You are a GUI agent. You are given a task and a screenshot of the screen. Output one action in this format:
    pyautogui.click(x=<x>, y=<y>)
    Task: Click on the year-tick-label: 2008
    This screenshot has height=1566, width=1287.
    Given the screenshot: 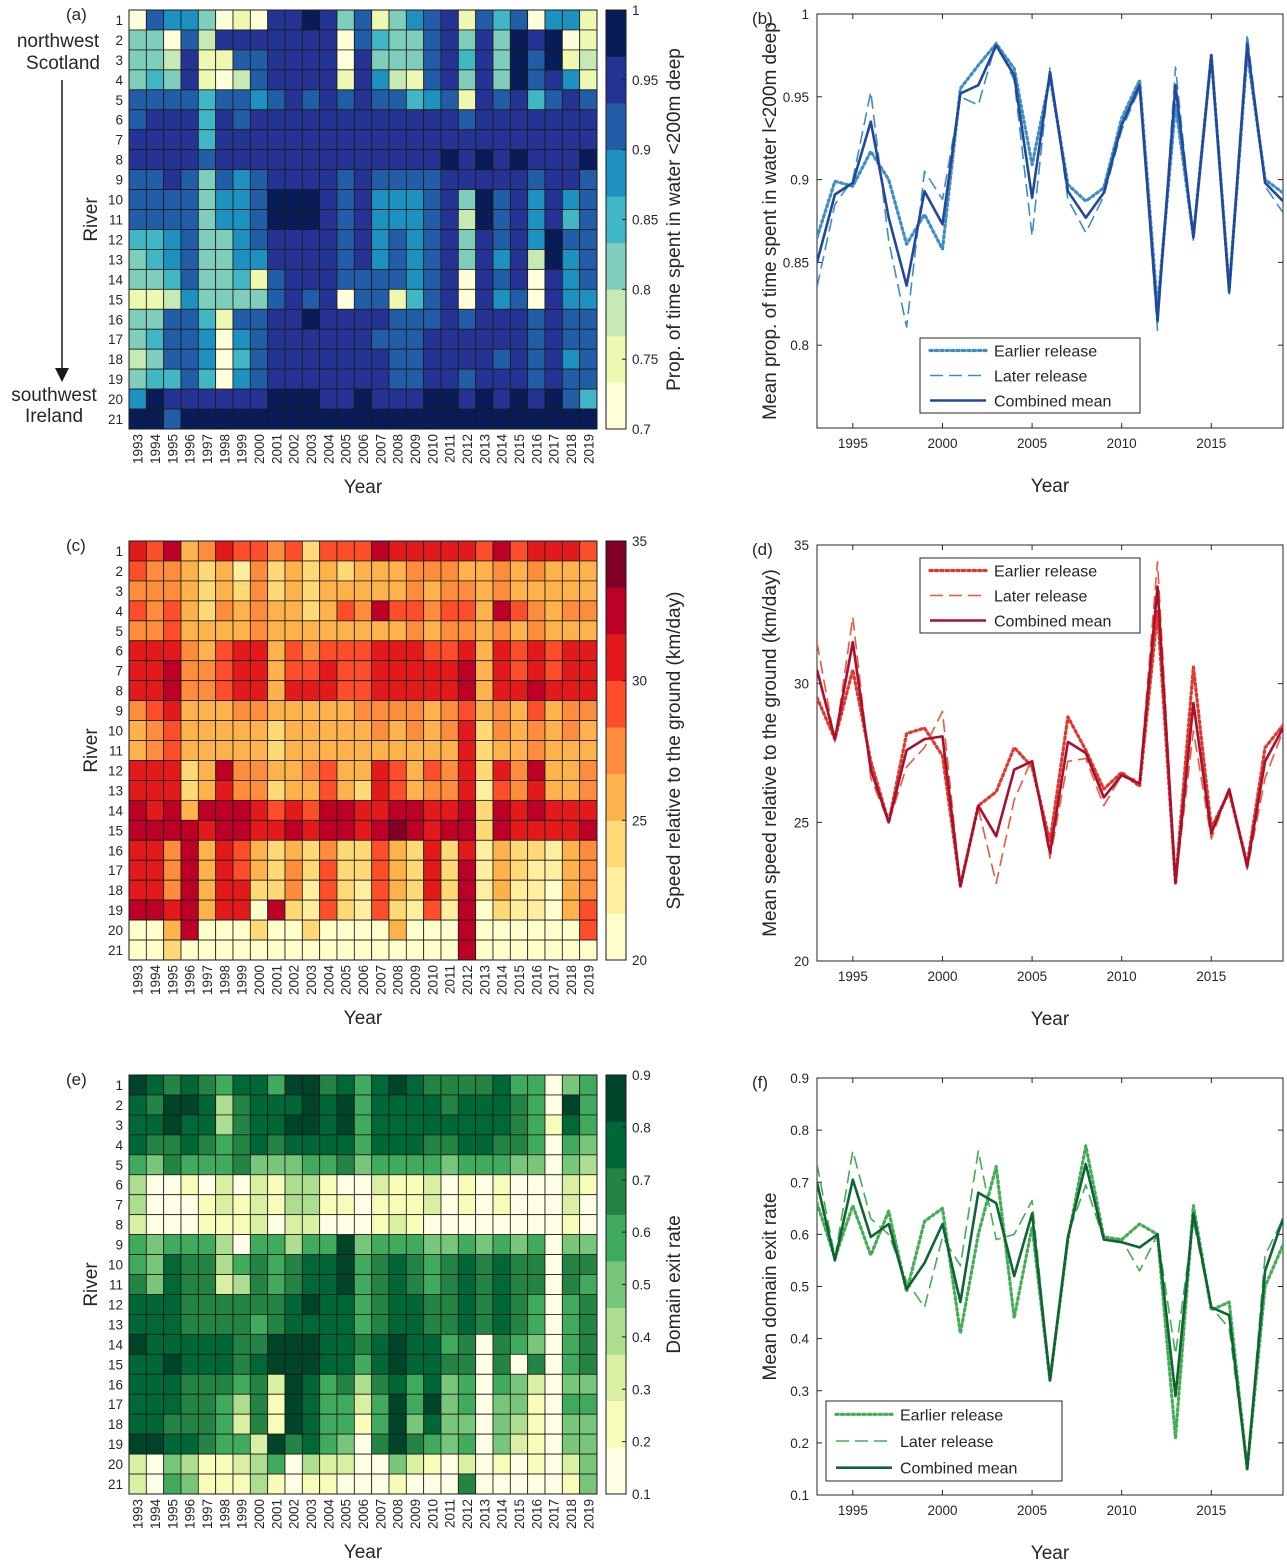 What is the action you would take?
    pyautogui.click(x=398, y=449)
    